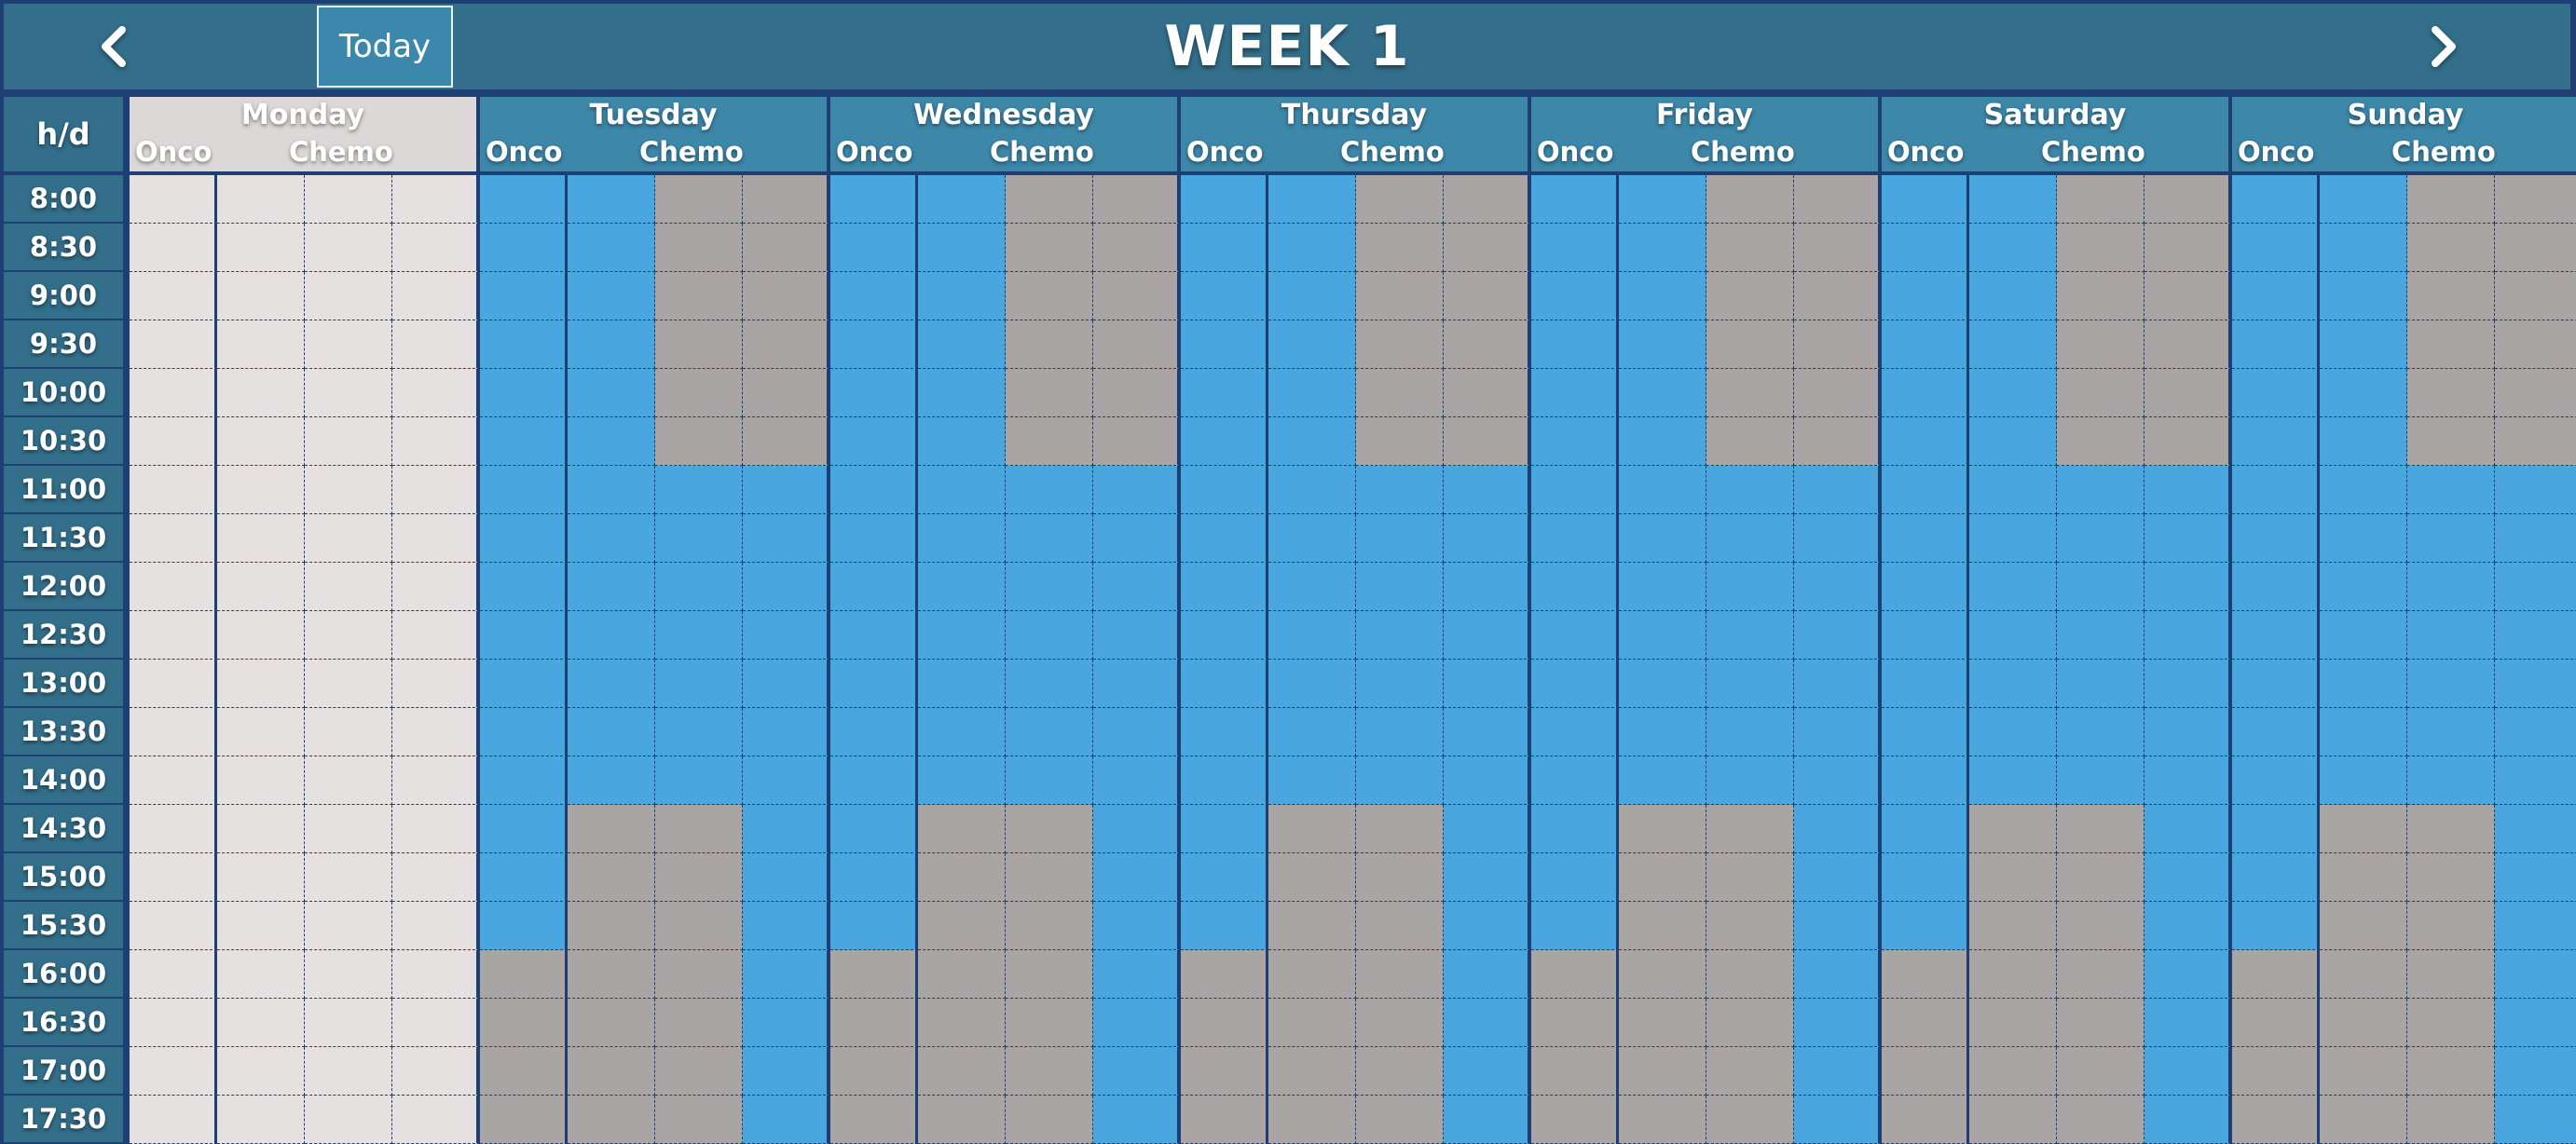  Describe the element at coordinates (524, 1120) in the screenshot. I see `slot-tuesday-onco-blocked` at that location.